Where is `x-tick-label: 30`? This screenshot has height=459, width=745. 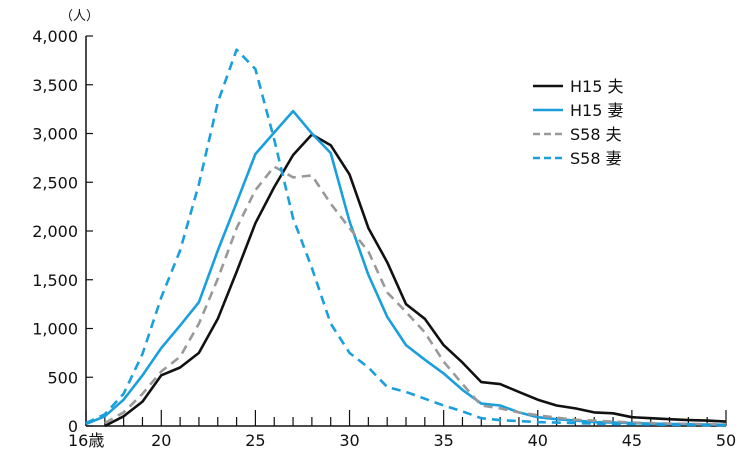
x-tick-label: 30 is located at coordinates (349, 440).